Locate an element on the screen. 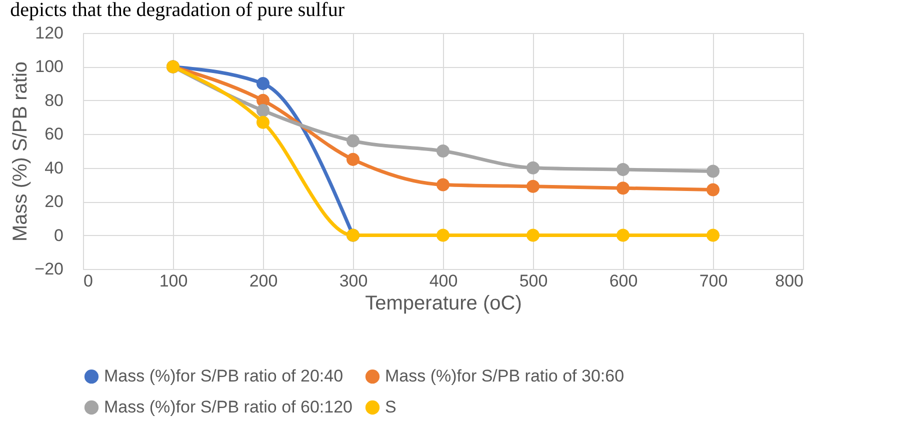  y-tick-label: 20 is located at coordinates (54, 202).